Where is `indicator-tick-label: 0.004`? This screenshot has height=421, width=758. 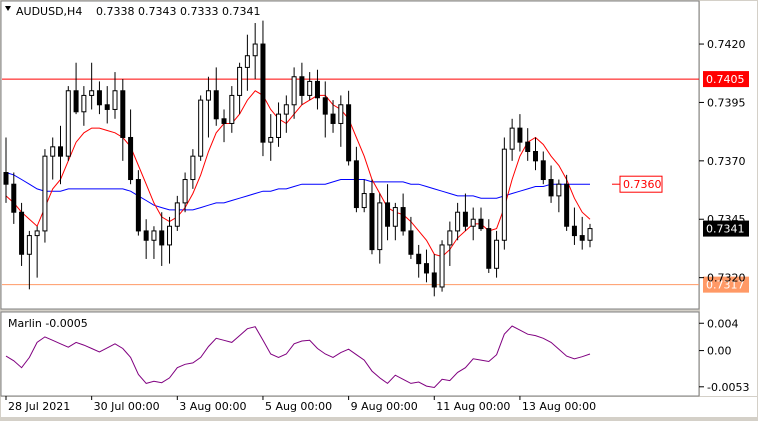
indicator-tick-label: 0.004 is located at coordinates (723, 323).